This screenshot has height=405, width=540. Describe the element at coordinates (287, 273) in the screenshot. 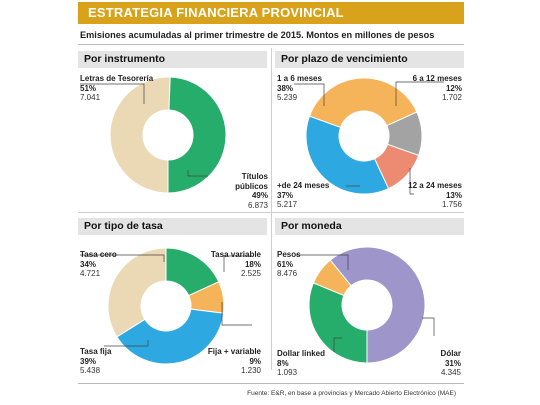

I see `slice-value: 8.476` at that location.